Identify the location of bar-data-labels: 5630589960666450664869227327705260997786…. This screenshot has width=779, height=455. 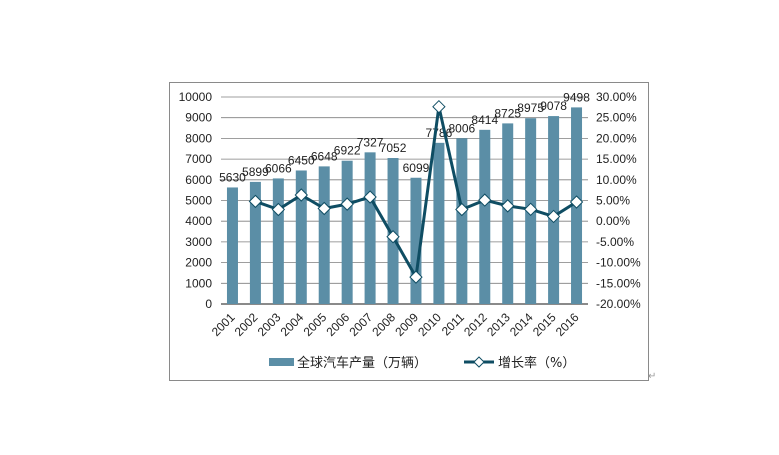
(404, 137).